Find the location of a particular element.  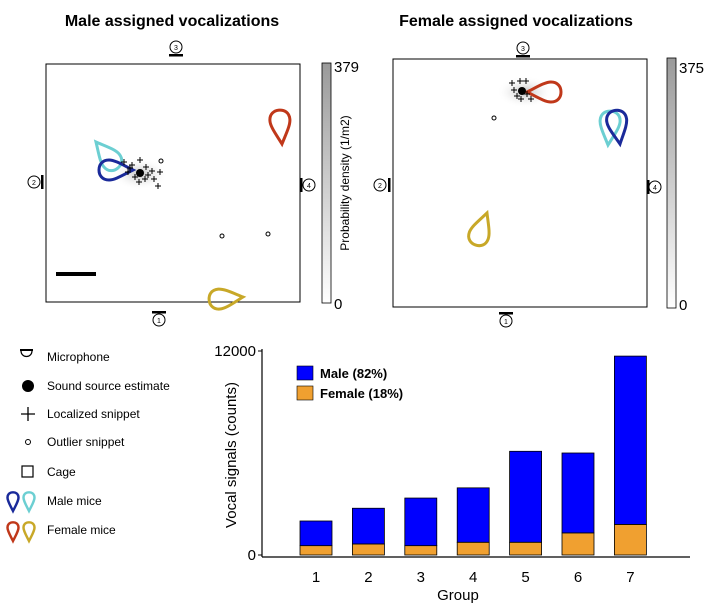

legend-source-label: Sound source estimate is located at coordinates (108, 386).